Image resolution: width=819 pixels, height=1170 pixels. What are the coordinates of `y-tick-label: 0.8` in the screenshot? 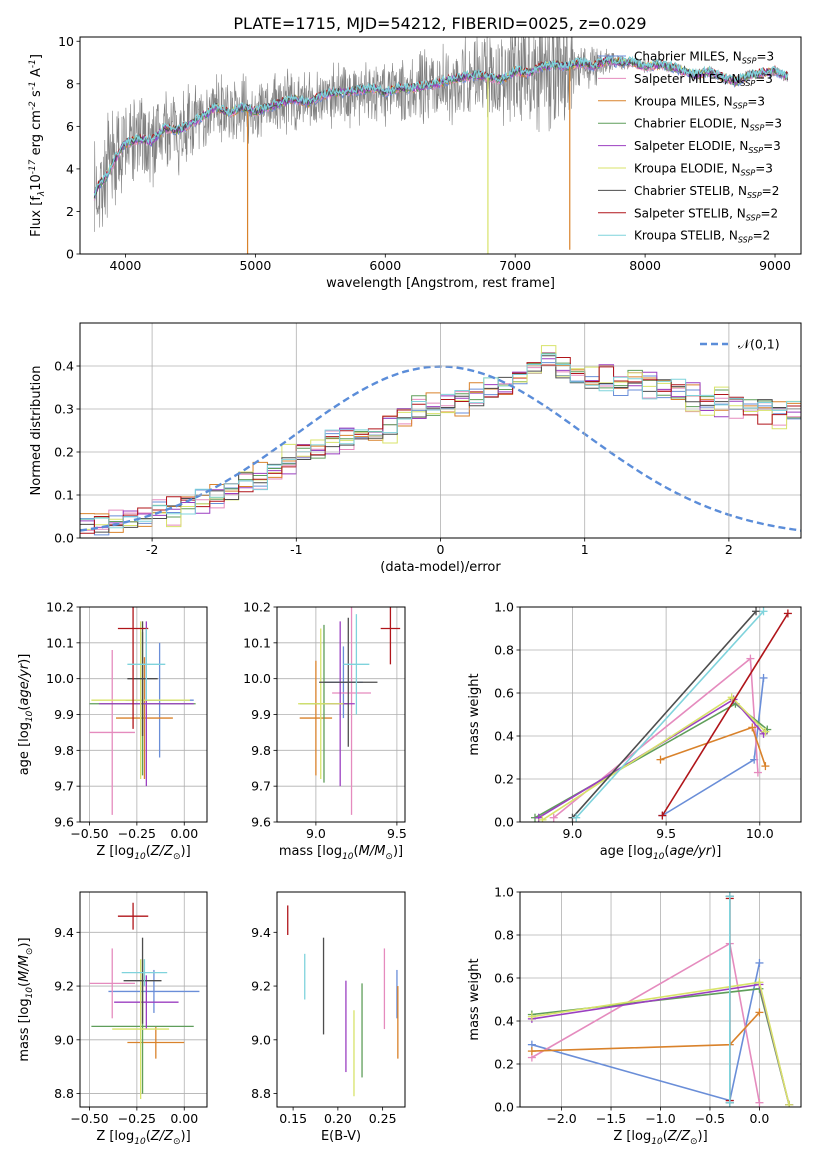 It's located at (504, 935).